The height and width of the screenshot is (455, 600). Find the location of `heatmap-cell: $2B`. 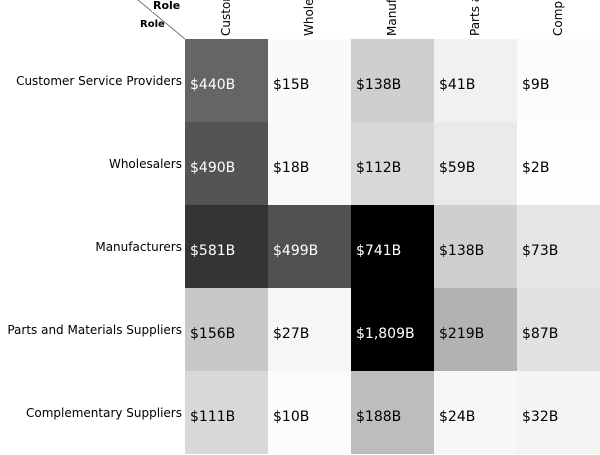

heatmap-cell: $2B is located at coordinates (558, 163).